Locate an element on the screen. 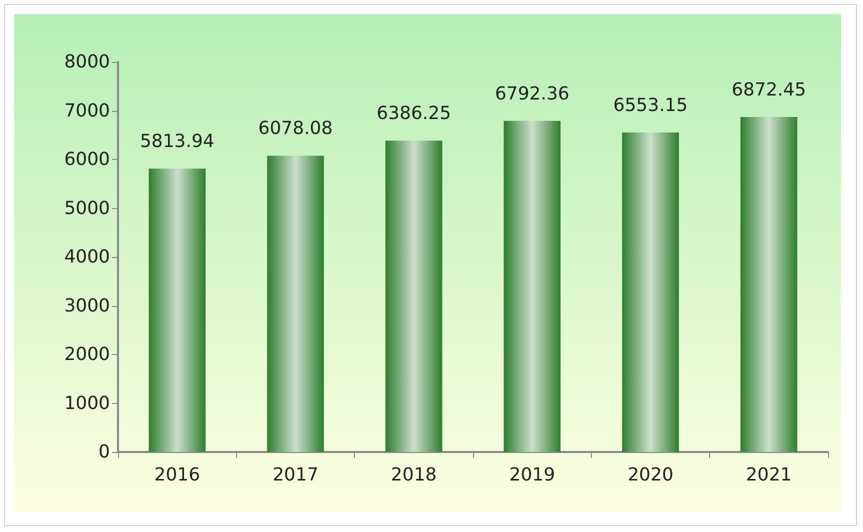 The image size is (863, 532). data-label: 6792.36 is located at coordinates (532, 93).